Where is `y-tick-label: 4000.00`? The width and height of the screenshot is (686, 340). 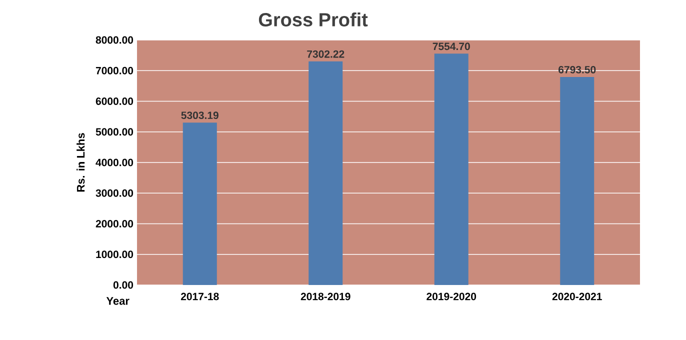 y-tick-label: 4000.00 is located at coordinates (115, 162).